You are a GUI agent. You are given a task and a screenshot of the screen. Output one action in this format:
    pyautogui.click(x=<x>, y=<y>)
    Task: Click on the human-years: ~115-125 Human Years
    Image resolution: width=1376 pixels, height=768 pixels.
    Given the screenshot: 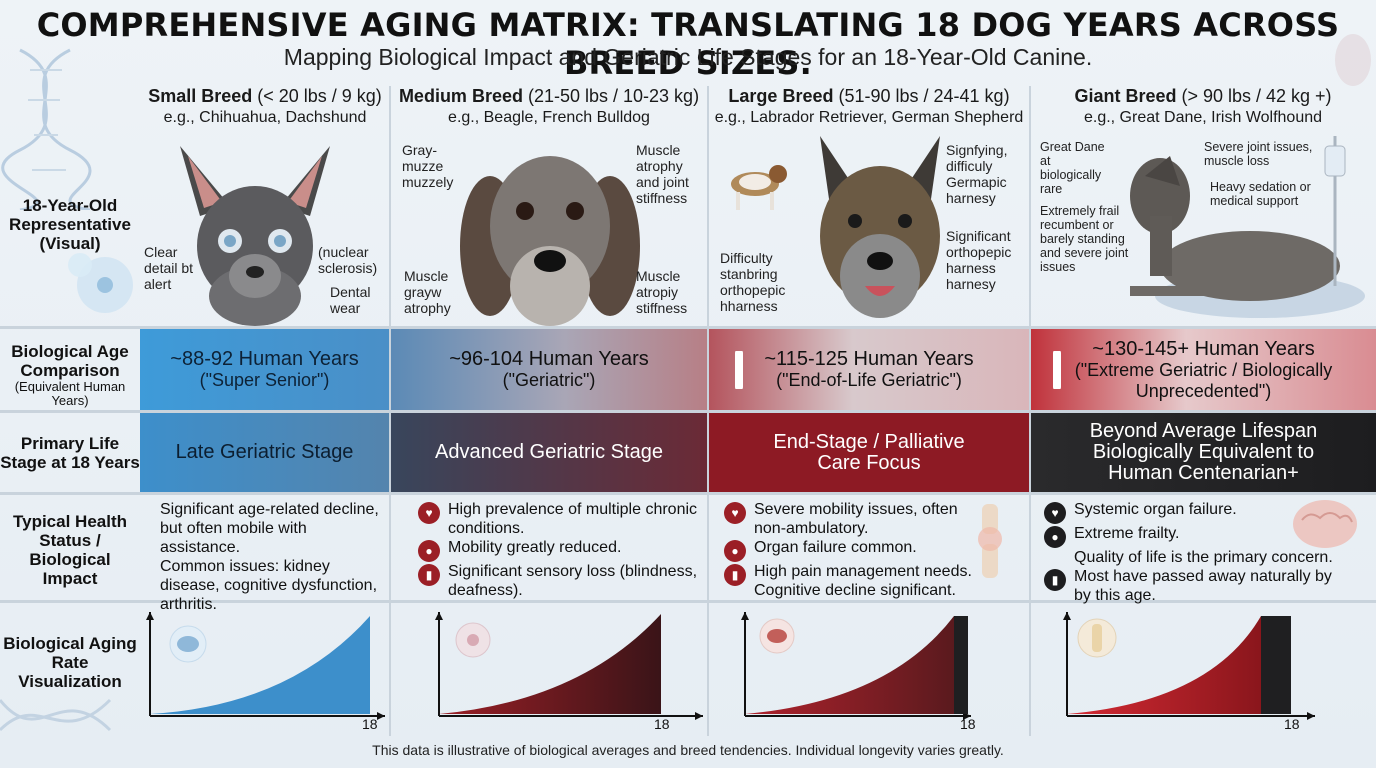 What is the action you would take?
    pyautogui.click(x=869, y=359)
    